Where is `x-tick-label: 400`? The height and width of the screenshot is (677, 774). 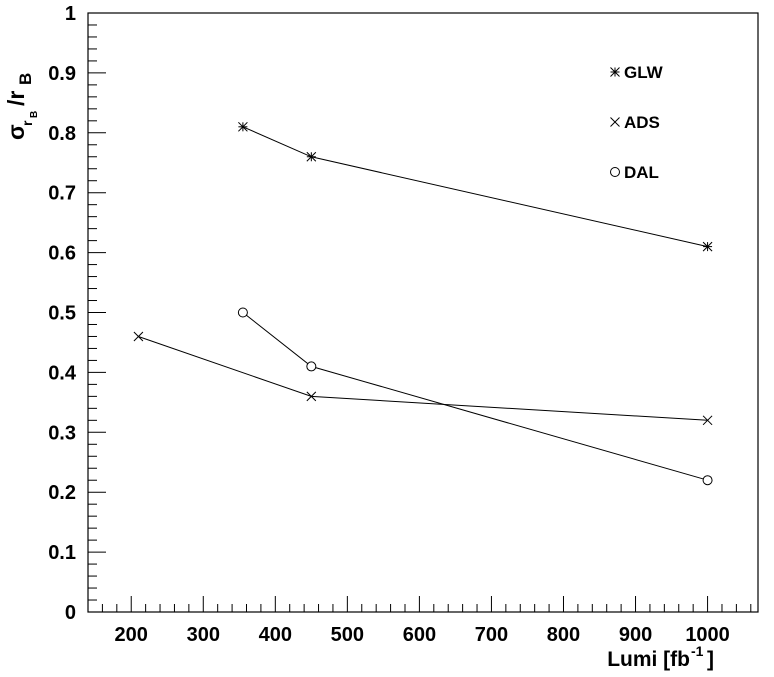 x-tick-label: 400 is located at coordinates (275, 635).